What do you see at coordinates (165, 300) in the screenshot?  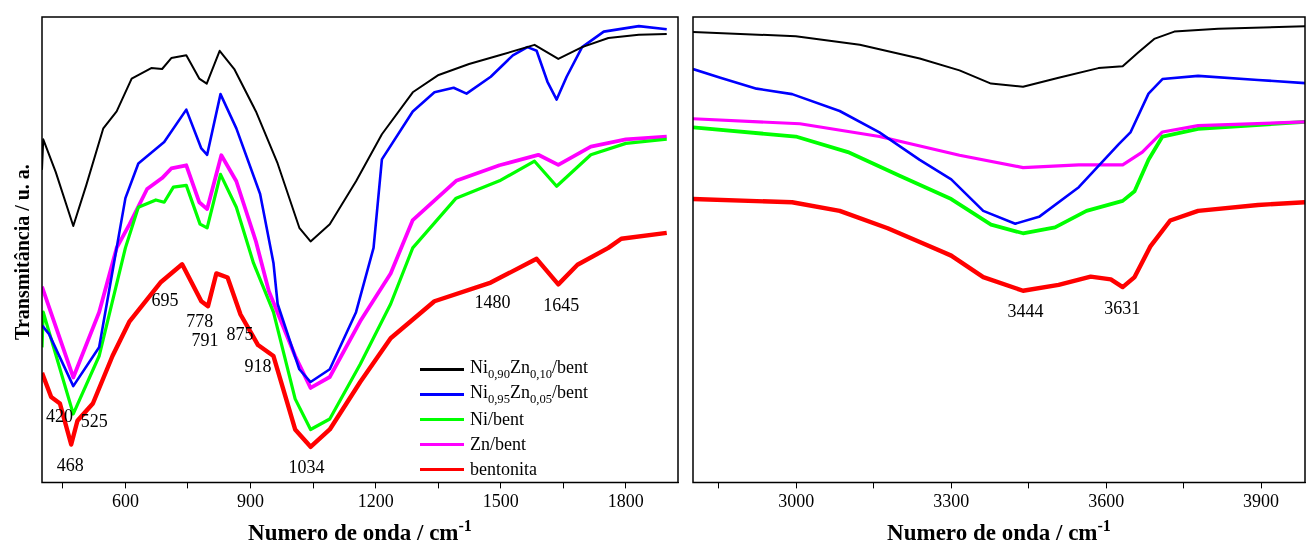 I see `annotation: 695` at bounding box center [165, 300].